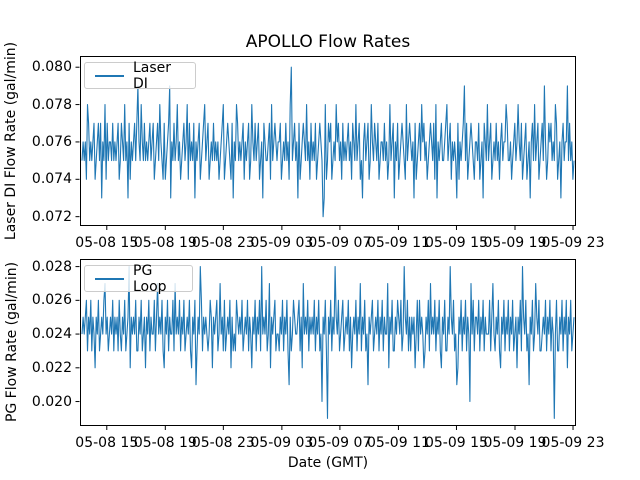 The height and width of the screenshot is (480, 640). What do you see at coordinates (51, 67) in the screenshot?
I see `y-tick-label: 0.080` at bounding box center [51, 67].